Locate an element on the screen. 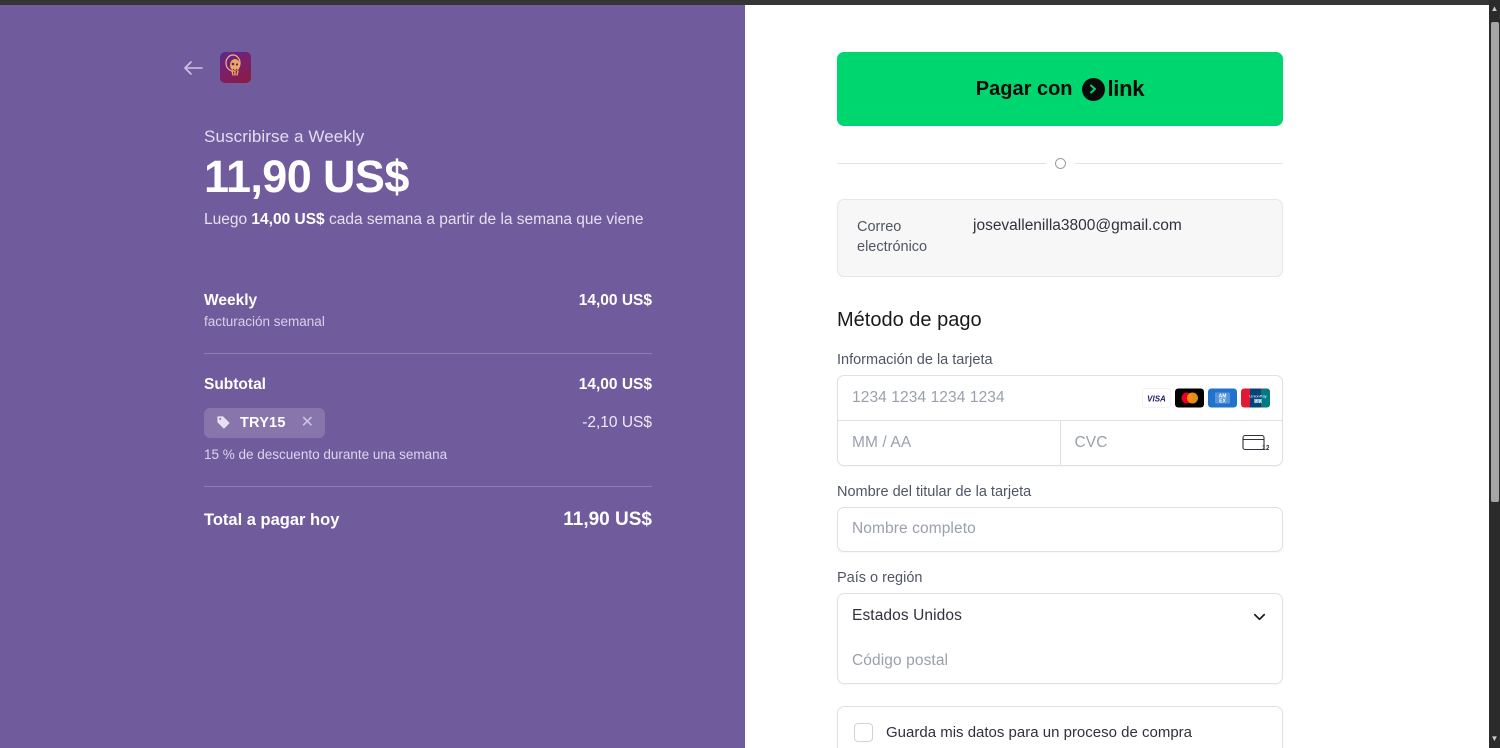  cvc-hint-icon: 123 is located at coordinates (1258, 443).